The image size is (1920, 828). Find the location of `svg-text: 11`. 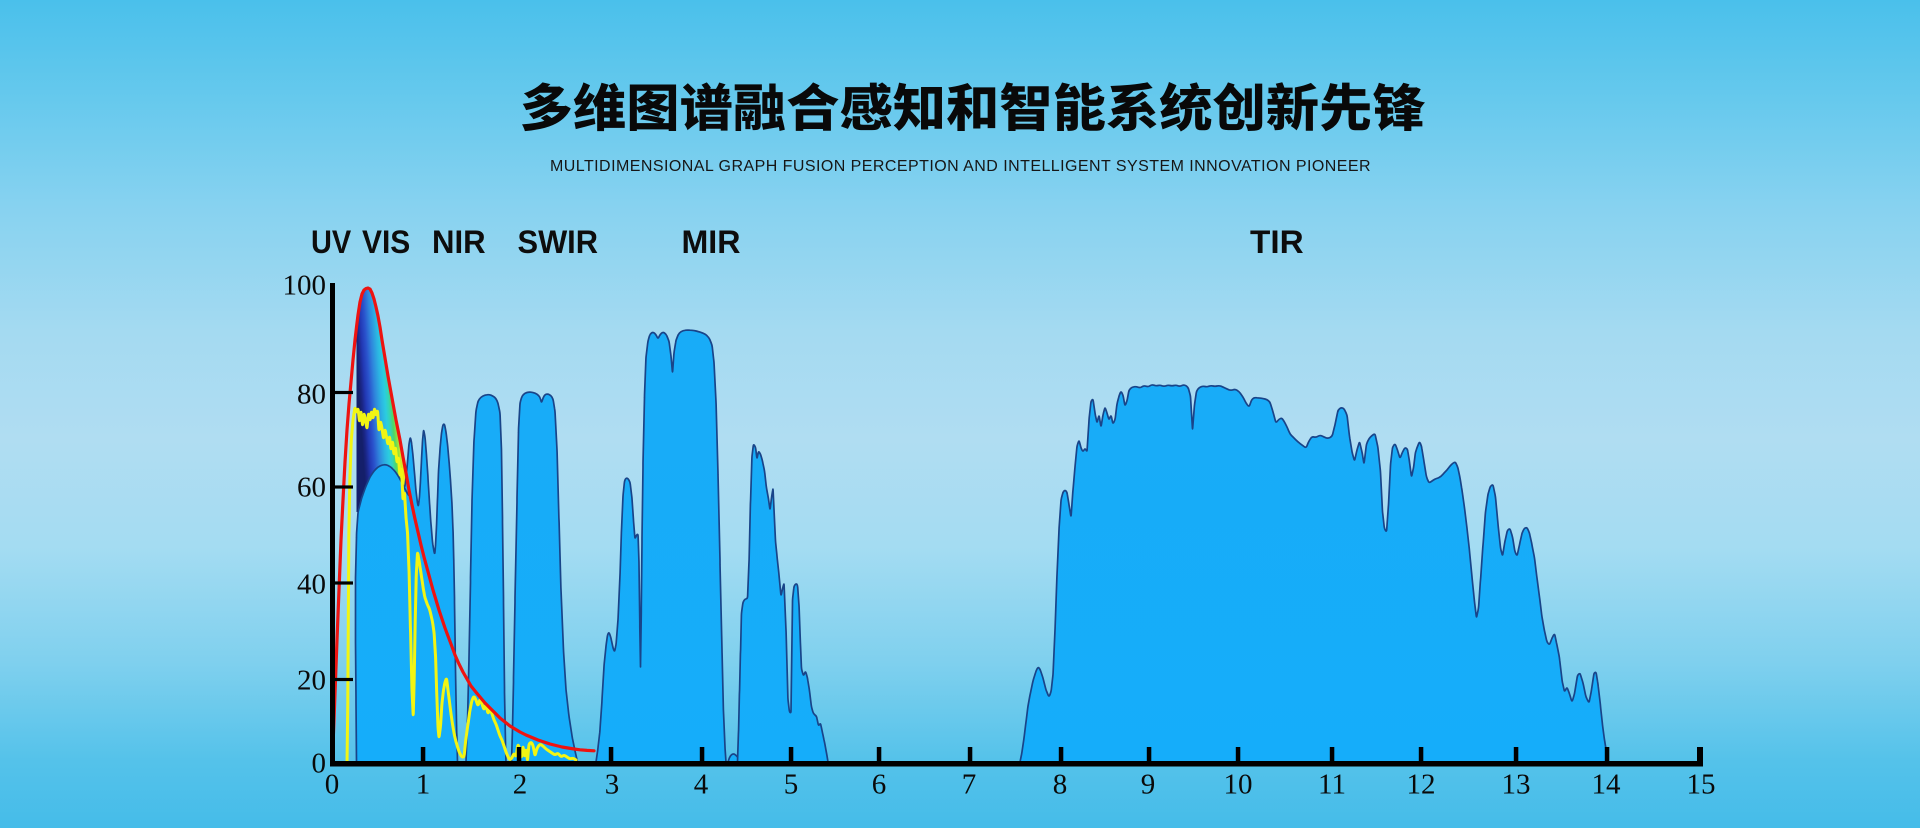

svg-text: 11 is located at coordinates (1332, 785).